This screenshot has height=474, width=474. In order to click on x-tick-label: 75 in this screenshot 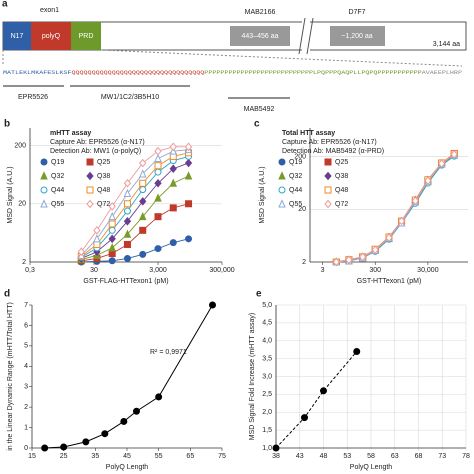, I will do `click(222, 456)`.